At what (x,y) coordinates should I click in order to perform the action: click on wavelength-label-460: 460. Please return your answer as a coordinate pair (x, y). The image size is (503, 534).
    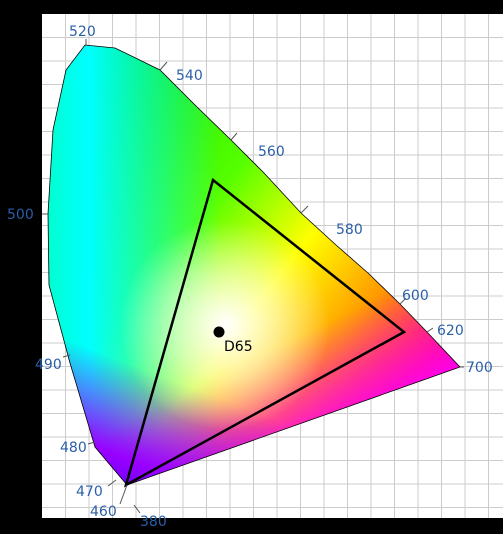
    Looking at the image, I should click on (103, 512).